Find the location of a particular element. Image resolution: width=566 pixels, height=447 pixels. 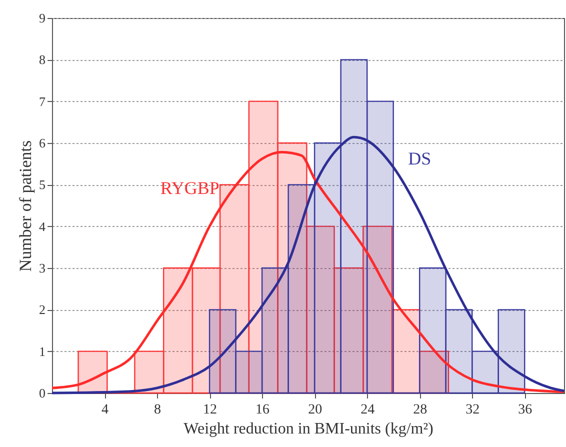

series-label: DS is located at coordinates (420, 158).